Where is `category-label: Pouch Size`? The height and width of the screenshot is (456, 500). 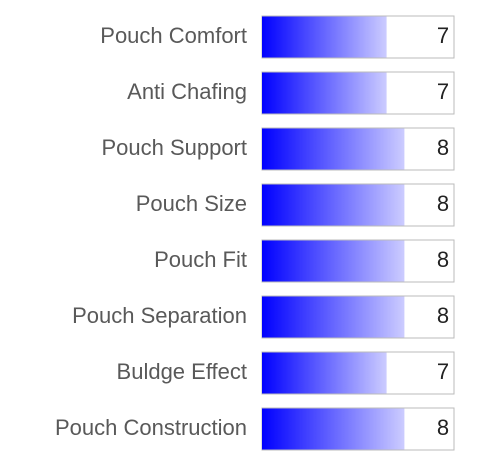
category-label: Pouch Size is located at coordinates (191, 203).